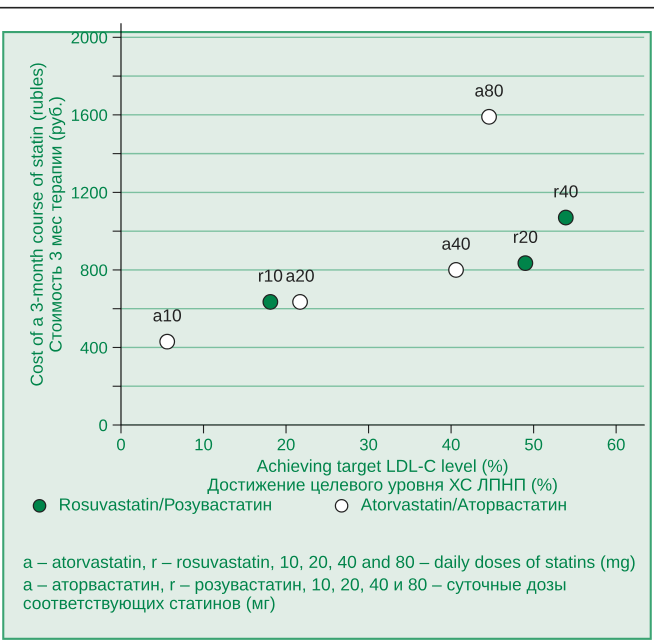  I want to click on y-tick-label: 1600, so click(90, 115).